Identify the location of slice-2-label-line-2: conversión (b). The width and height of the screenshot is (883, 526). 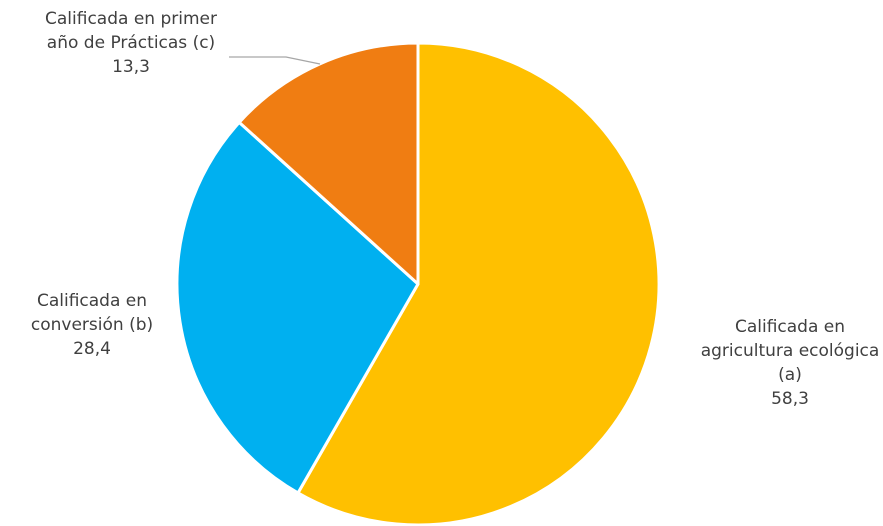
(92, 325).